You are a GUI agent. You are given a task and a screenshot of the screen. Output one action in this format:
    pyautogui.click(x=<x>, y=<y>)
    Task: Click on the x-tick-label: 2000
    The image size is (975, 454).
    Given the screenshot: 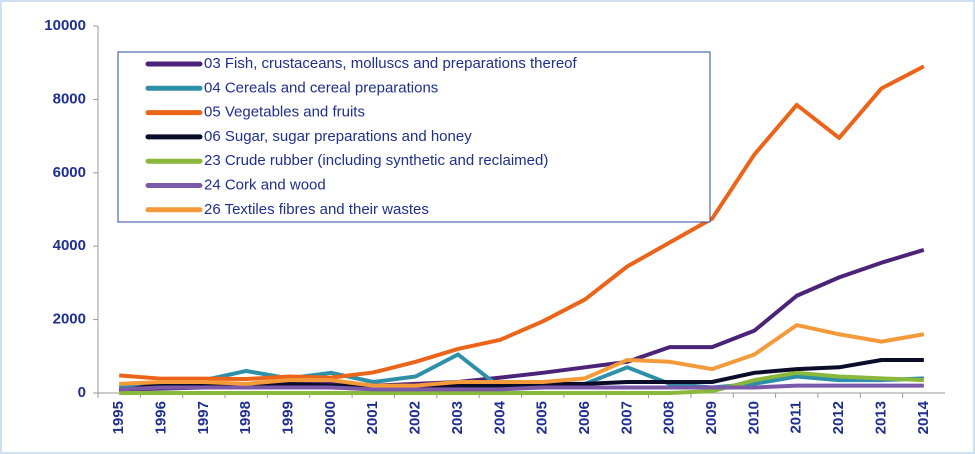 What is the action you would take?
    pyautogui.click(x=330, y=417)
    